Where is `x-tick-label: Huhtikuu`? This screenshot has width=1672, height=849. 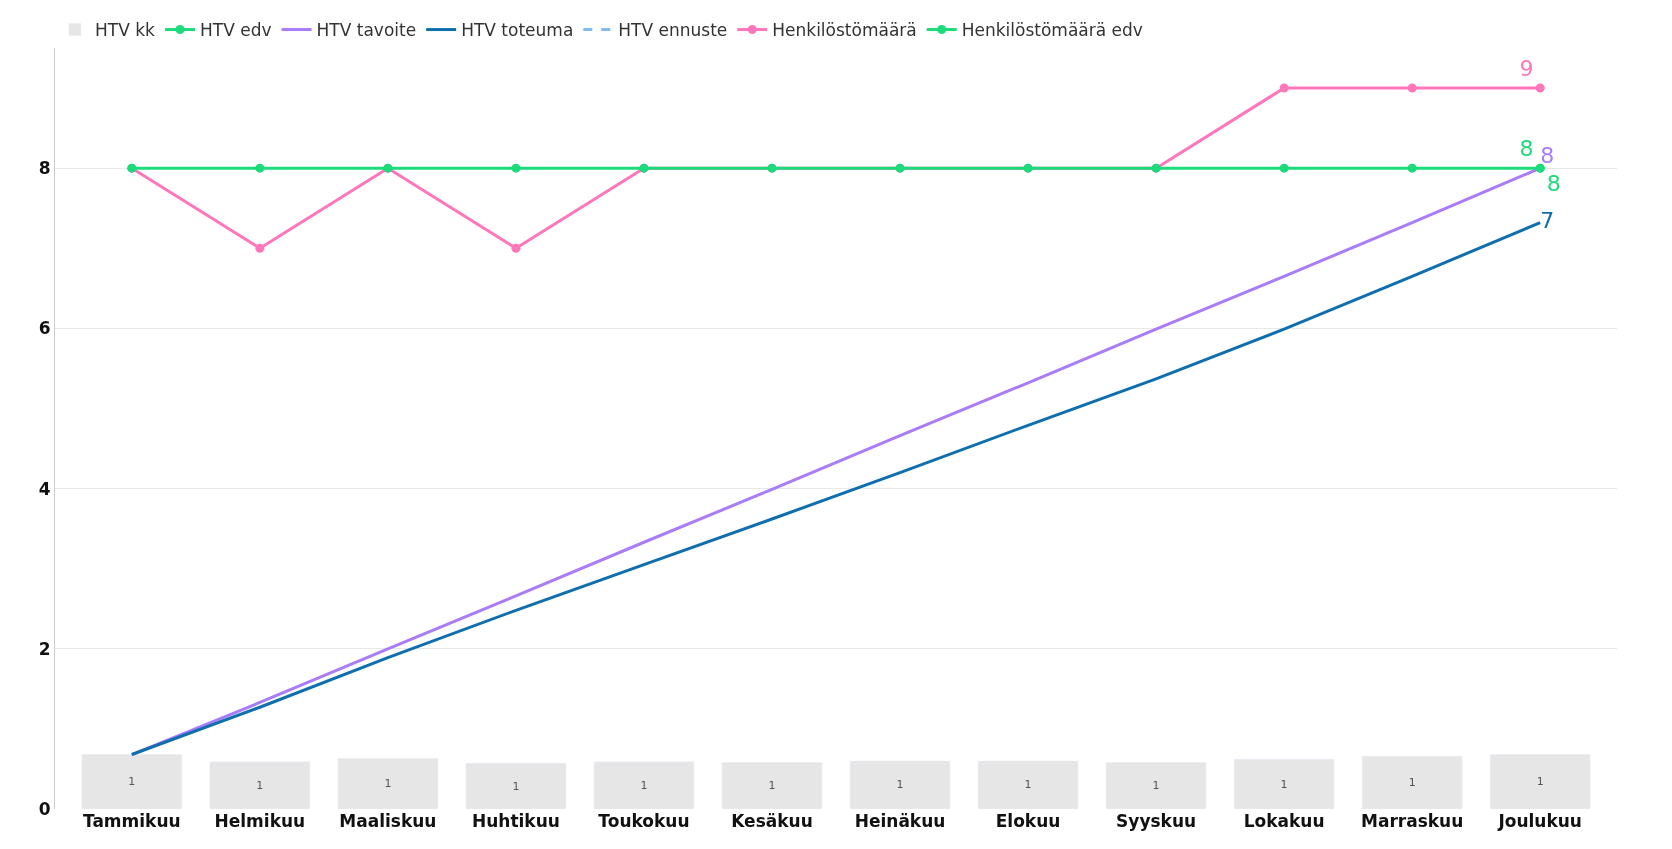 x-tick-label: Huhtikuu is located at coordinates (515, 821).